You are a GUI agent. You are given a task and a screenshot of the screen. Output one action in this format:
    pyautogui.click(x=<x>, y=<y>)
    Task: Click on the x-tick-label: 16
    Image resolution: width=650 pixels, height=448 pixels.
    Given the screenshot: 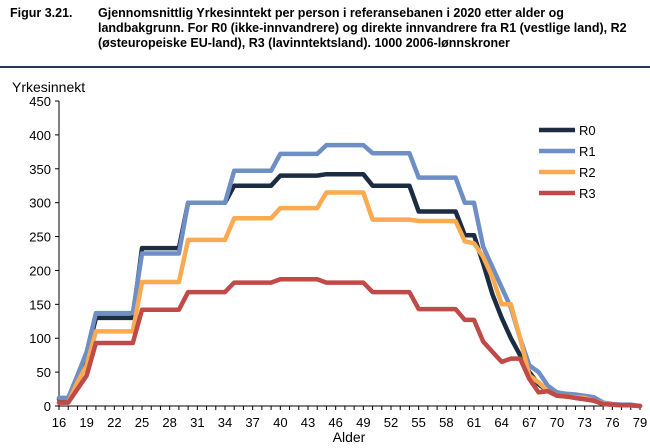 What is the action you would take?
    pyautogui.click(x=59, y=422)
    